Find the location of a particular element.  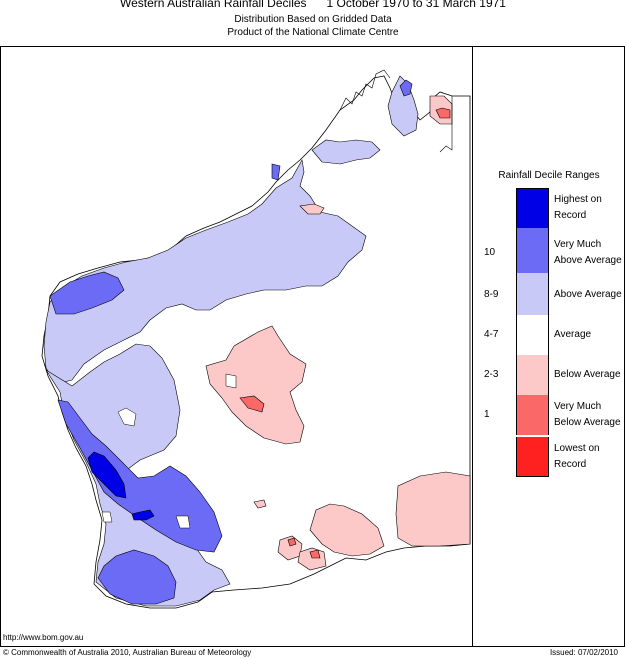

region-below-average-south is located at coordinates (347, 530).